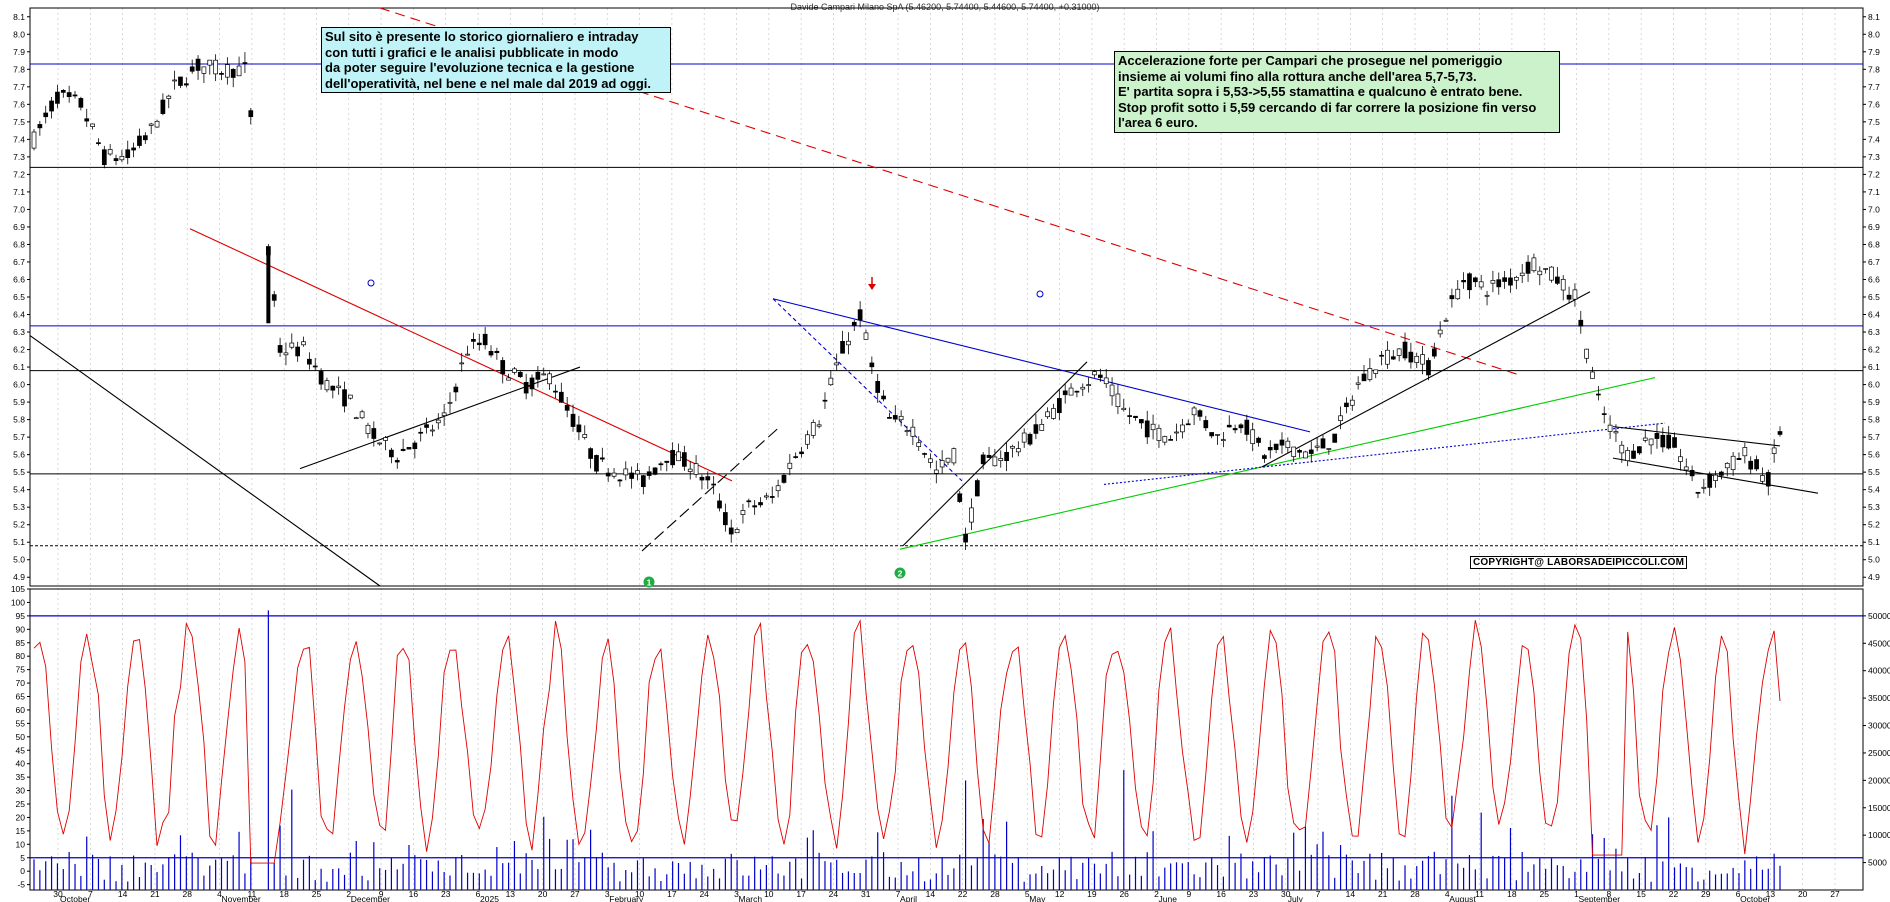 Image resolution: width=1890 pixels, height=902 pixels. Describe the element at coordinates (19, 122) in the screenshot. I see `price-tick-left: 7.5` at that location.